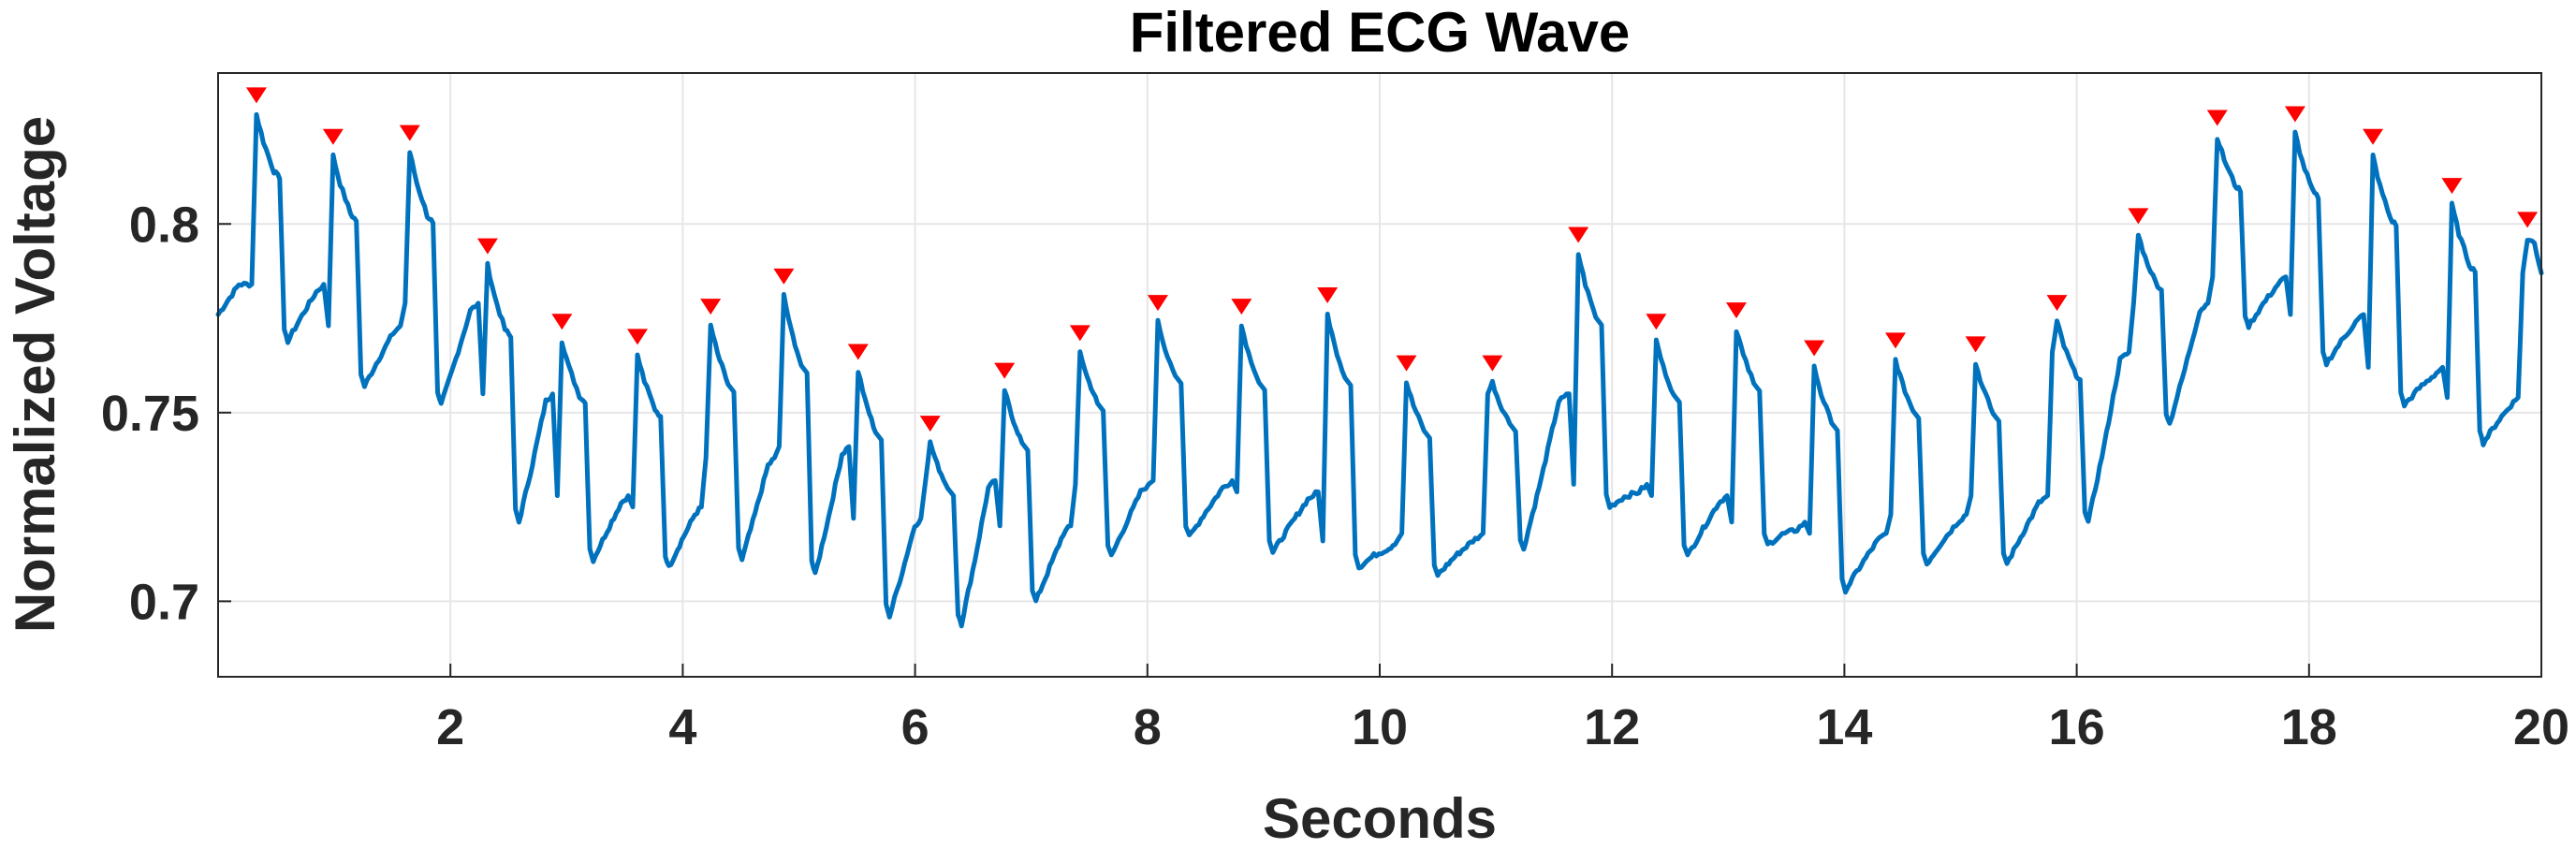 The height and width of the screenshot is (849, 2576). Describe the element at coordinates (1148, 727) in the screenshot. I see `x-tick-label: 8` at that location.